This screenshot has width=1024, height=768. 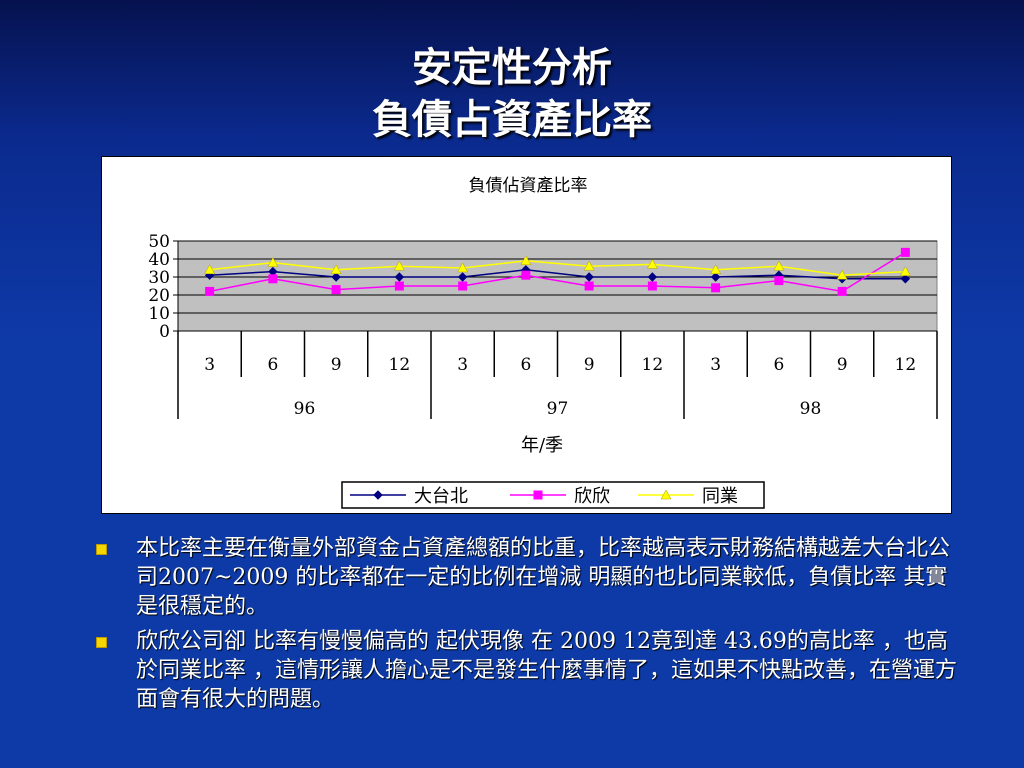 I want to click on x-group-label: 97, so click(x=558, y=409).